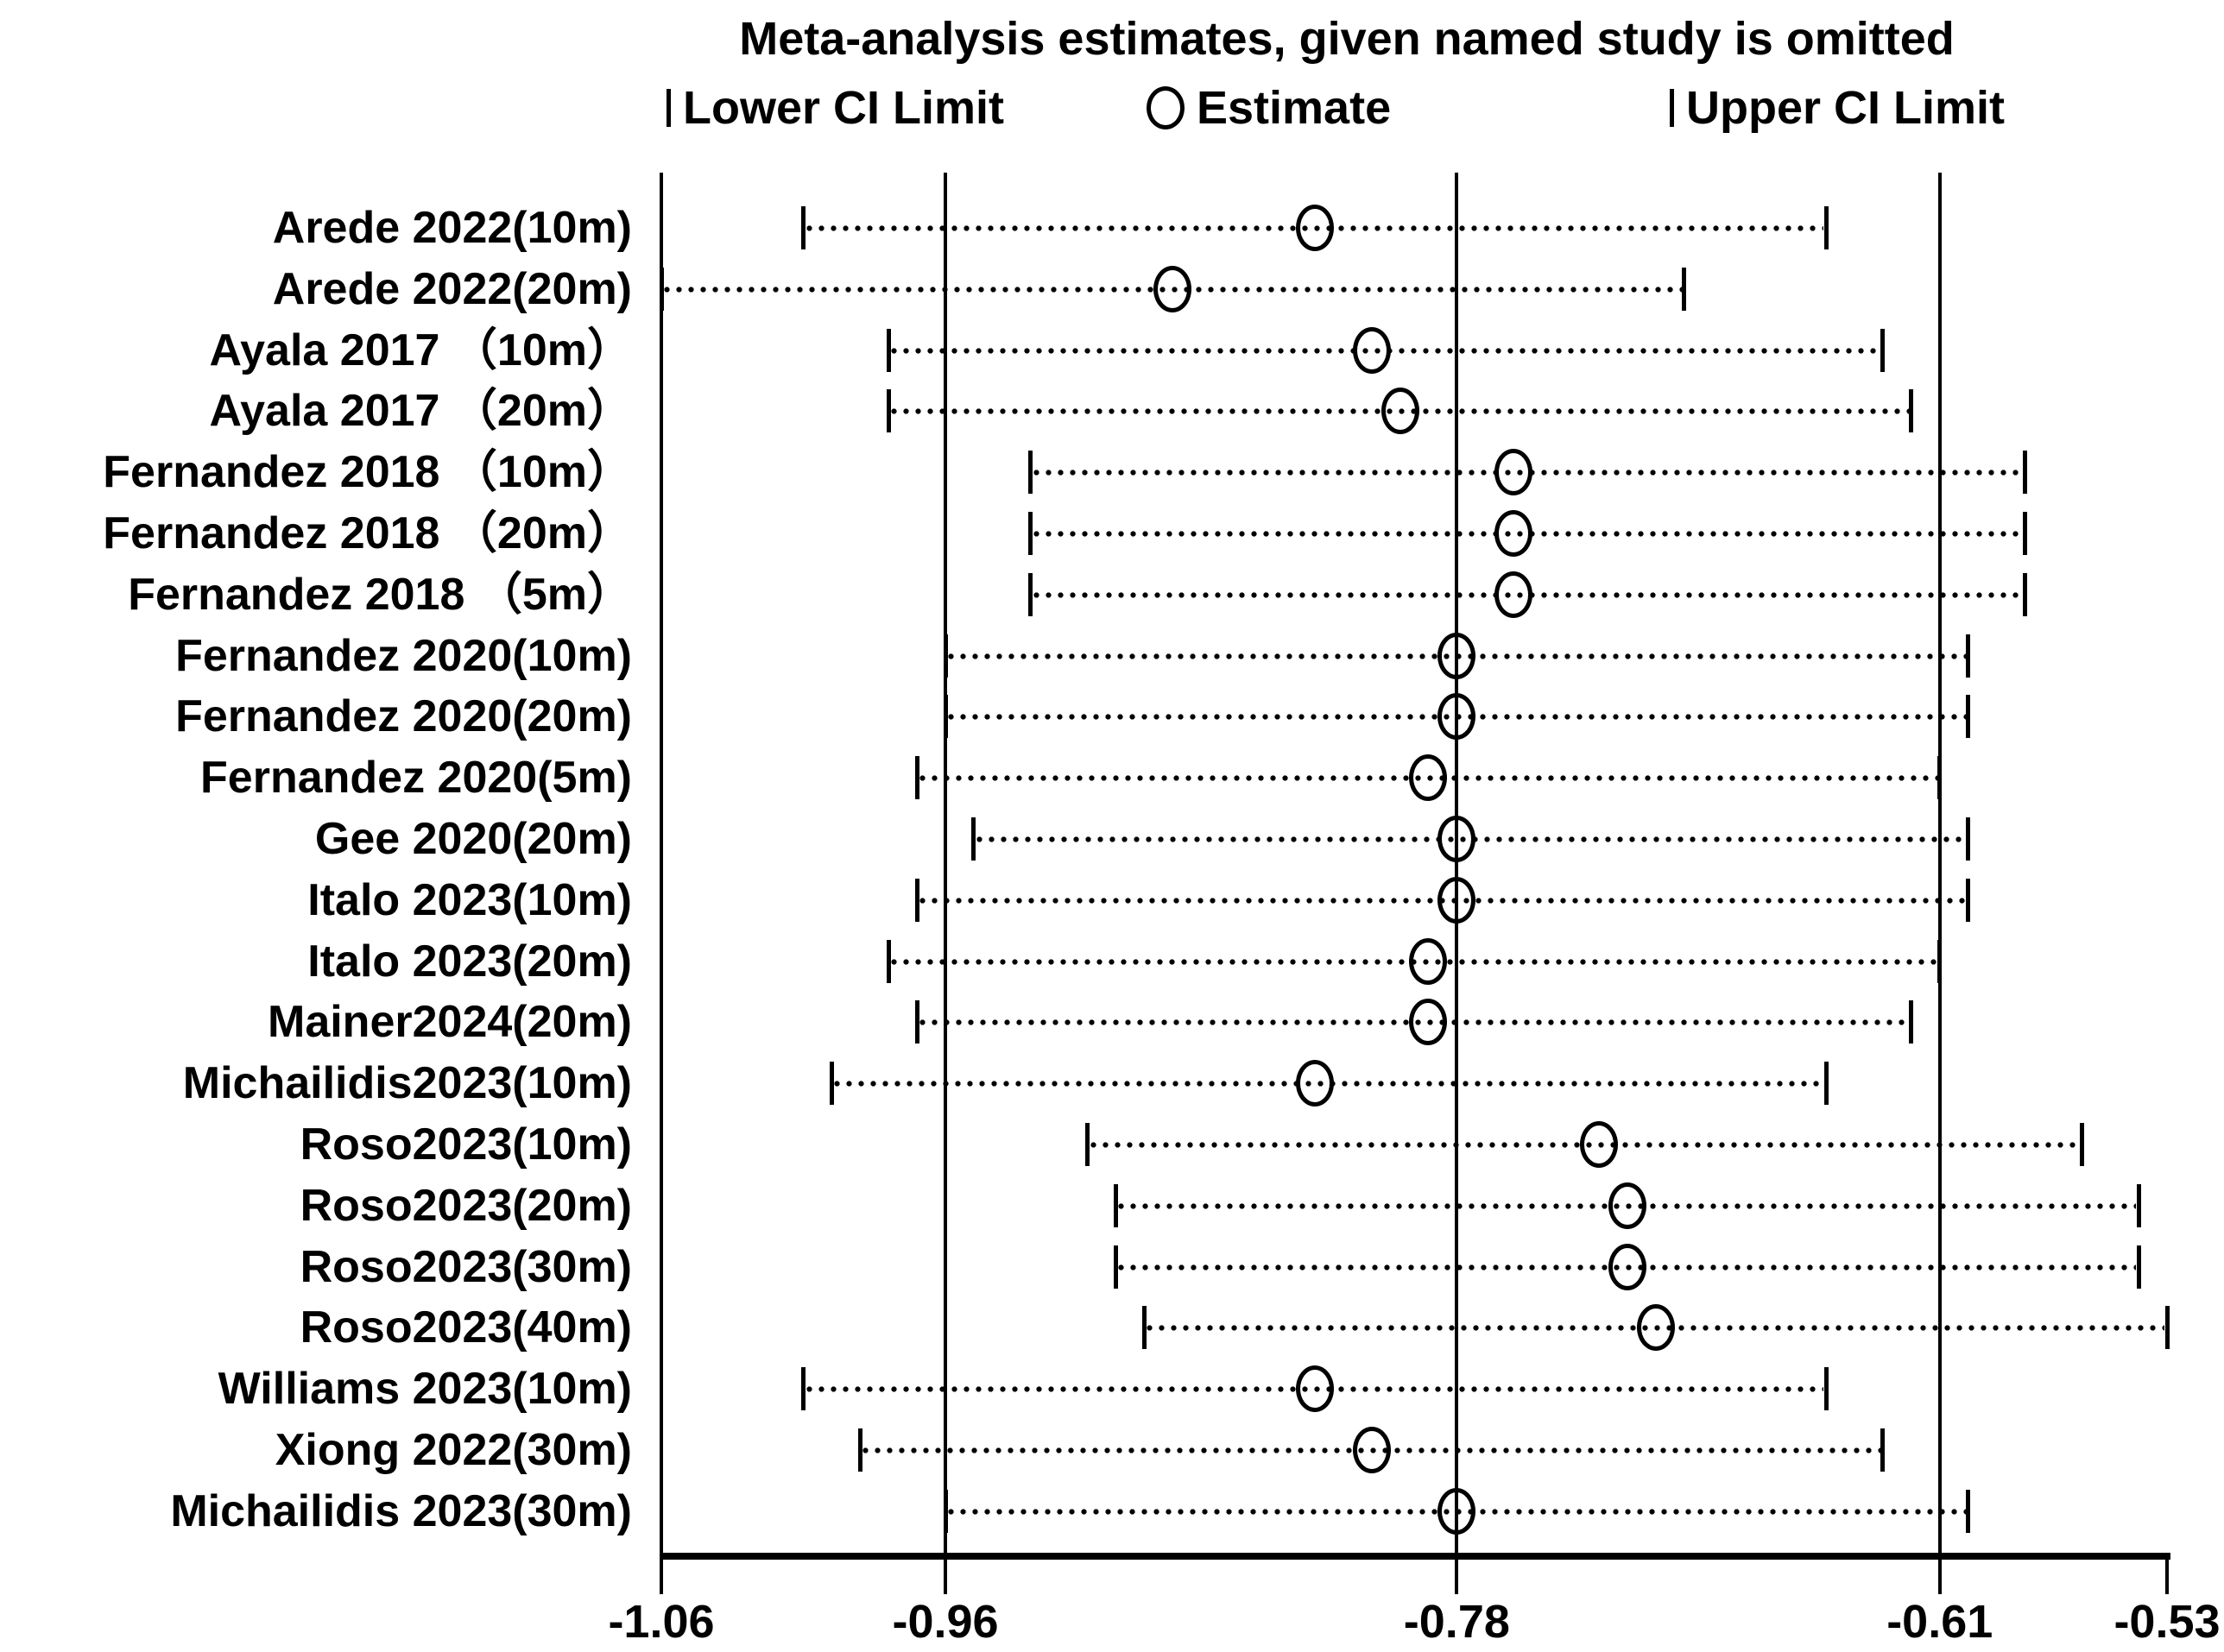  I want to click on legend-upper-label: Upper CI Limit, so click(1846, 108).